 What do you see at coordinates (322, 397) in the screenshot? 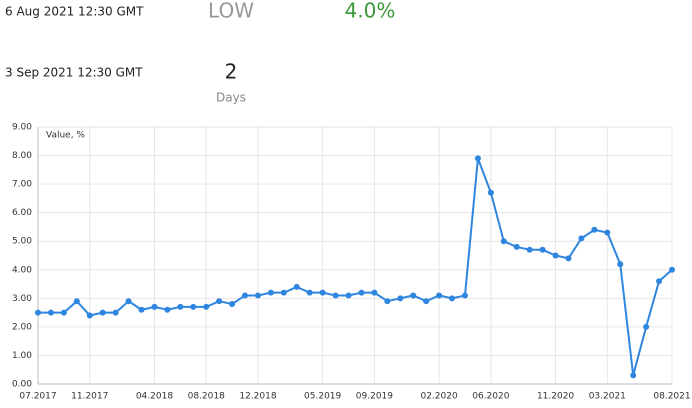
I see `x-tick-label: 05.2019` at bounding box center [322, 397].